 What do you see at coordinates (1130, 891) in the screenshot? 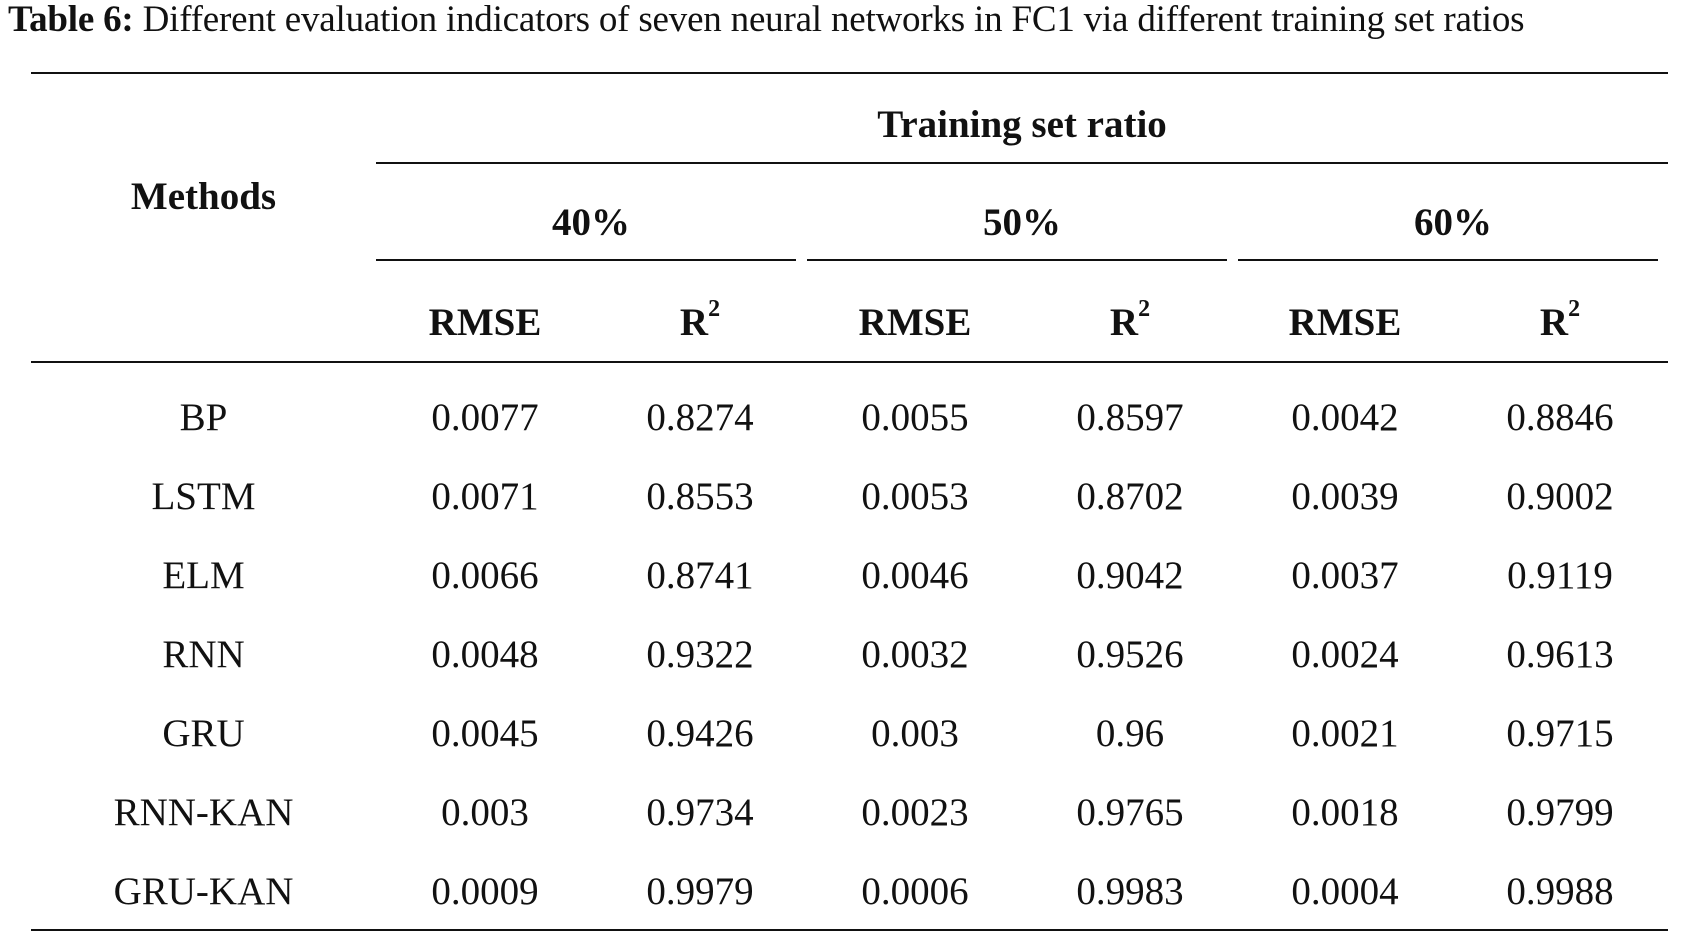
I see `r2-cell: 0.9983` at bounding box center [1130, 891].